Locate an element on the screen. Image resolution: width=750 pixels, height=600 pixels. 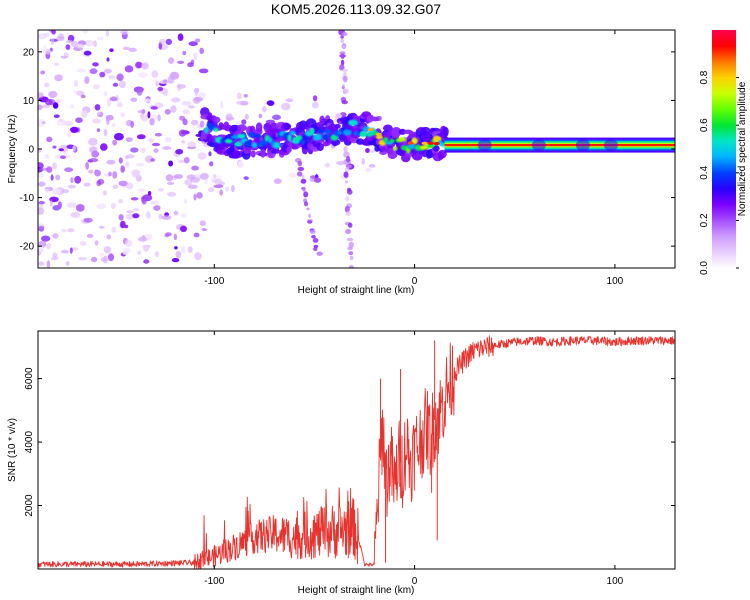
colorbar-tick-label: 0.4 is located at coordinates (704, 172).